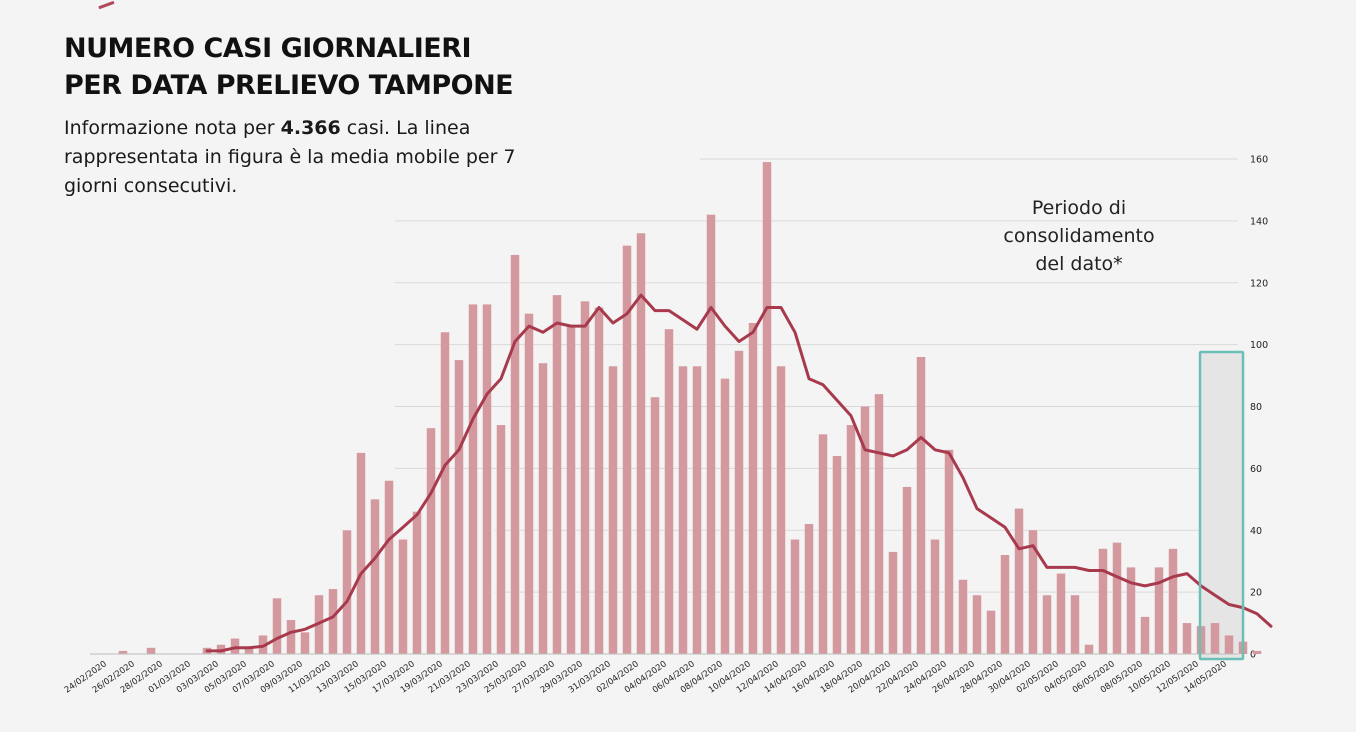 The image size is (1356, 732). I want to click on y-tick-label: 140, so click(1259, 221).